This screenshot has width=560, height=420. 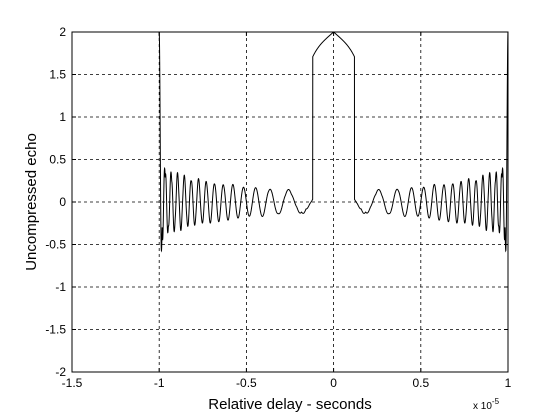 I want to click on x-tick-label: 0.5, so click(x=420, y=383).